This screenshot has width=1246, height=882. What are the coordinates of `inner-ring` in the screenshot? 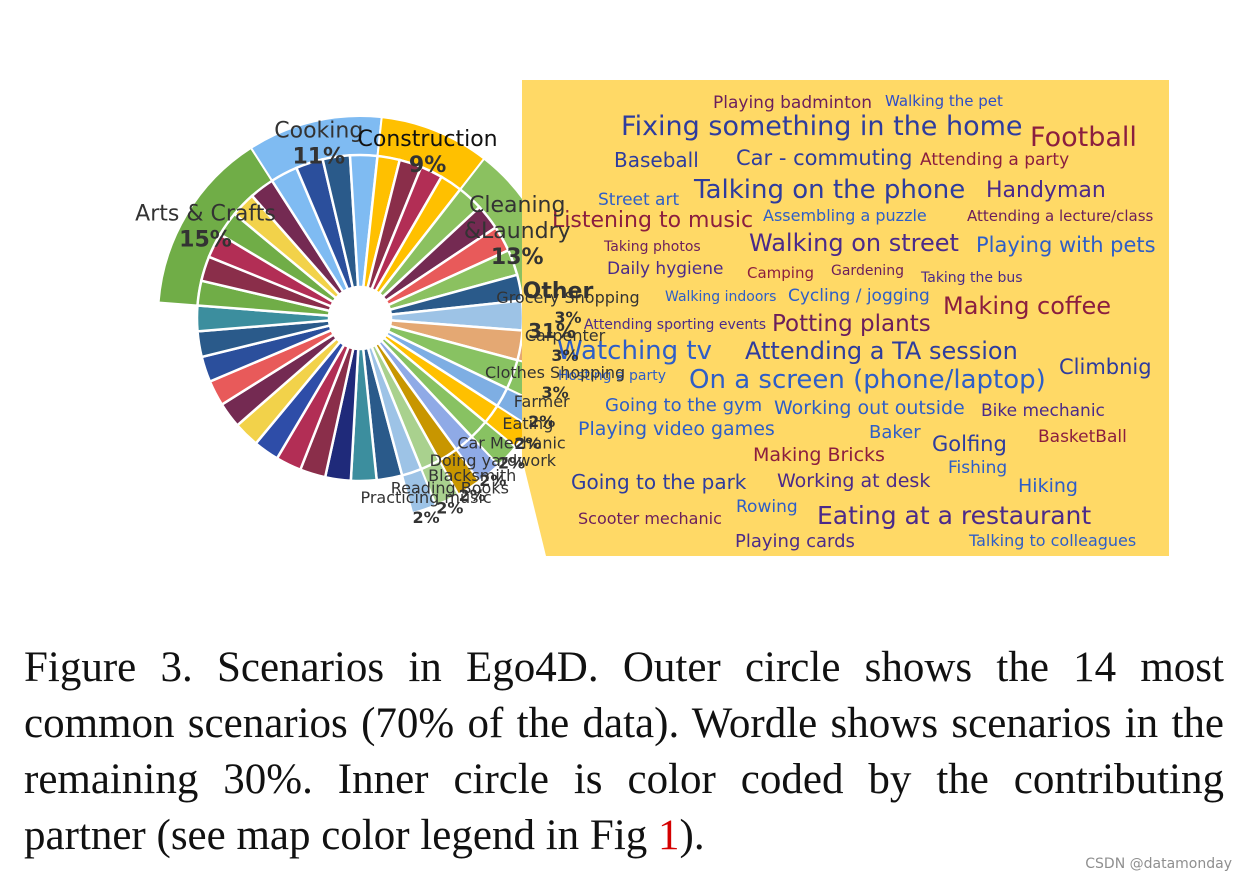 It's located at (360, 318).